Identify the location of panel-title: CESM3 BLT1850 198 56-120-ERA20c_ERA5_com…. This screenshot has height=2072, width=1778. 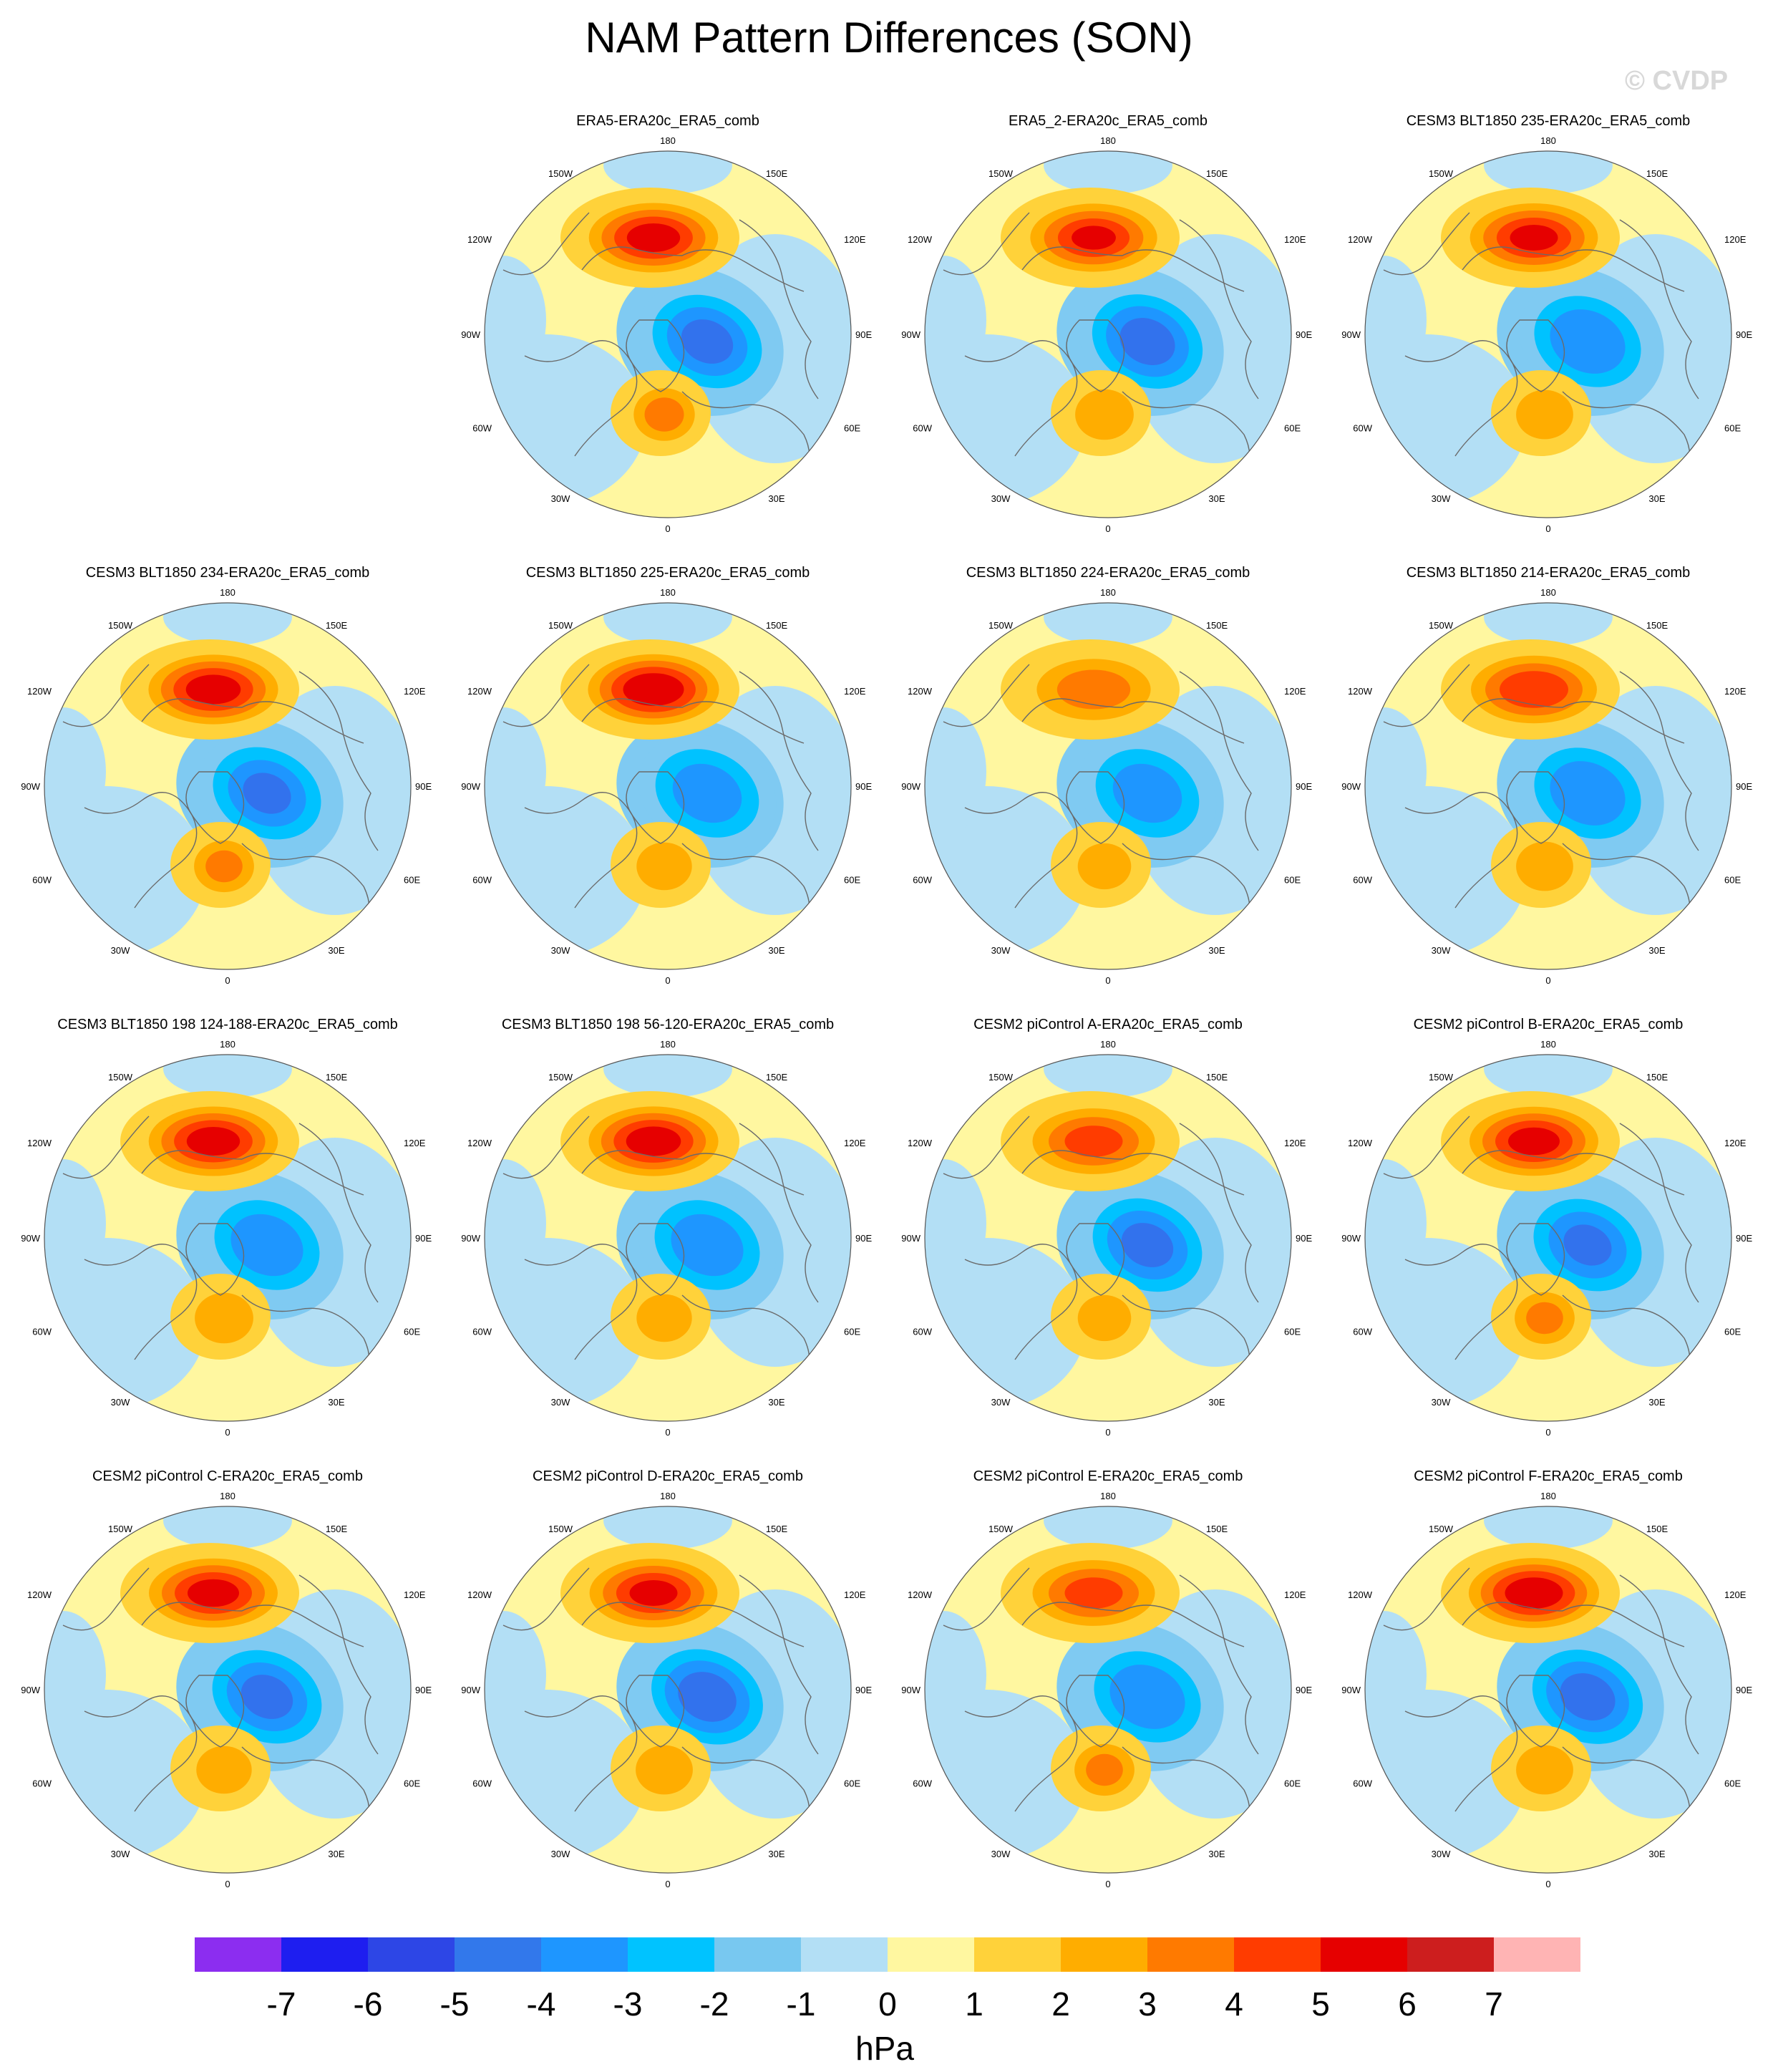
(668, 1024).